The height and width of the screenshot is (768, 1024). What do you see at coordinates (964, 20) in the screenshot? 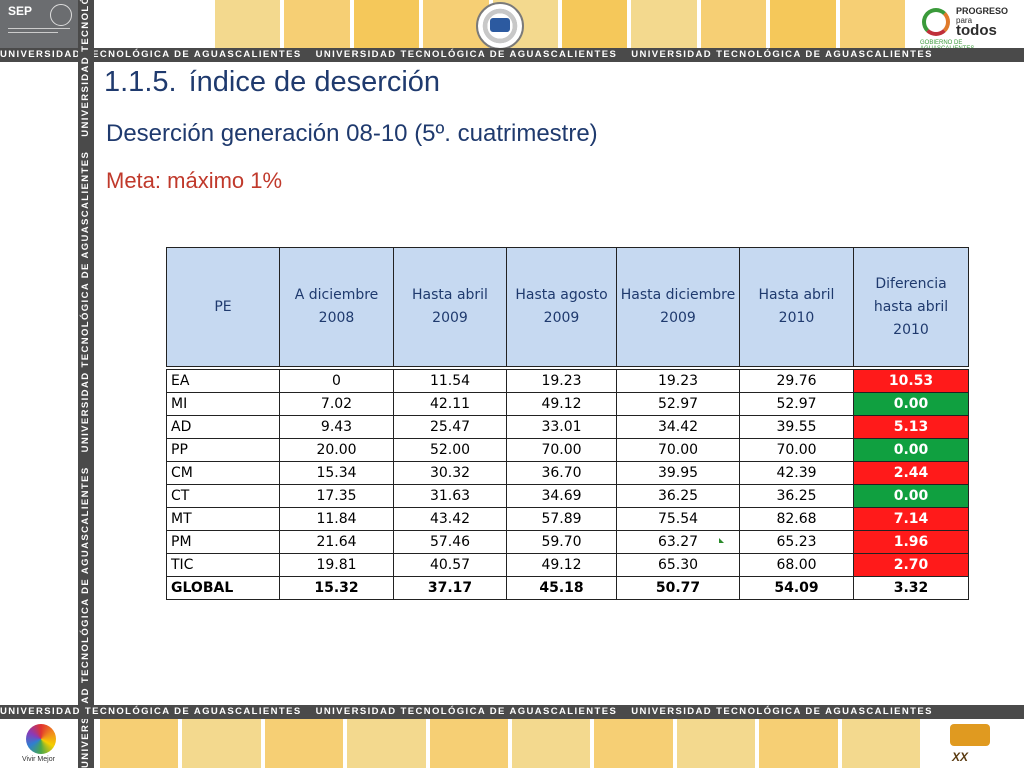
I see `para-word: para` at bounding box center [964, 20].